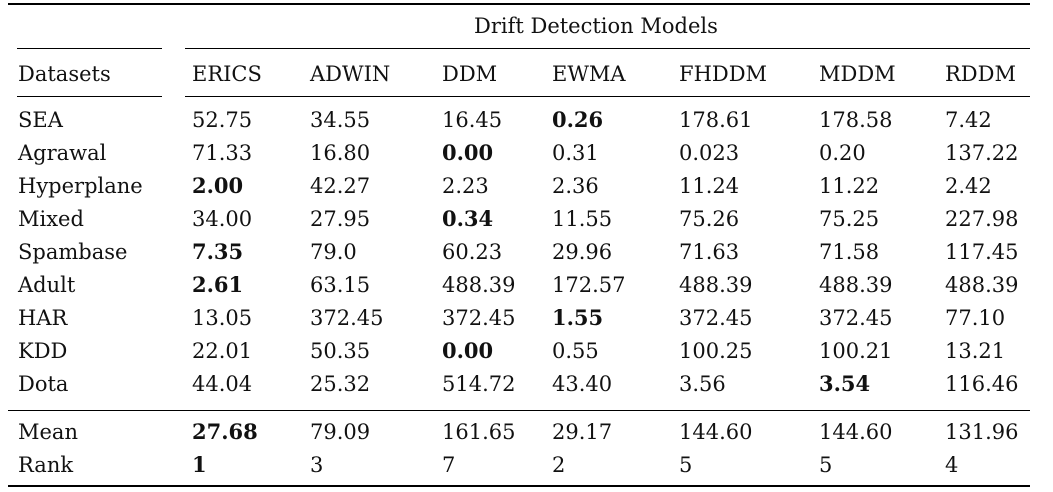 This screenshot has height=492, width=1053. What do you see at coordinates (225, 431) in the screenshot?
I see `summary-cell: 27.68` at bounding box center [225, 431].